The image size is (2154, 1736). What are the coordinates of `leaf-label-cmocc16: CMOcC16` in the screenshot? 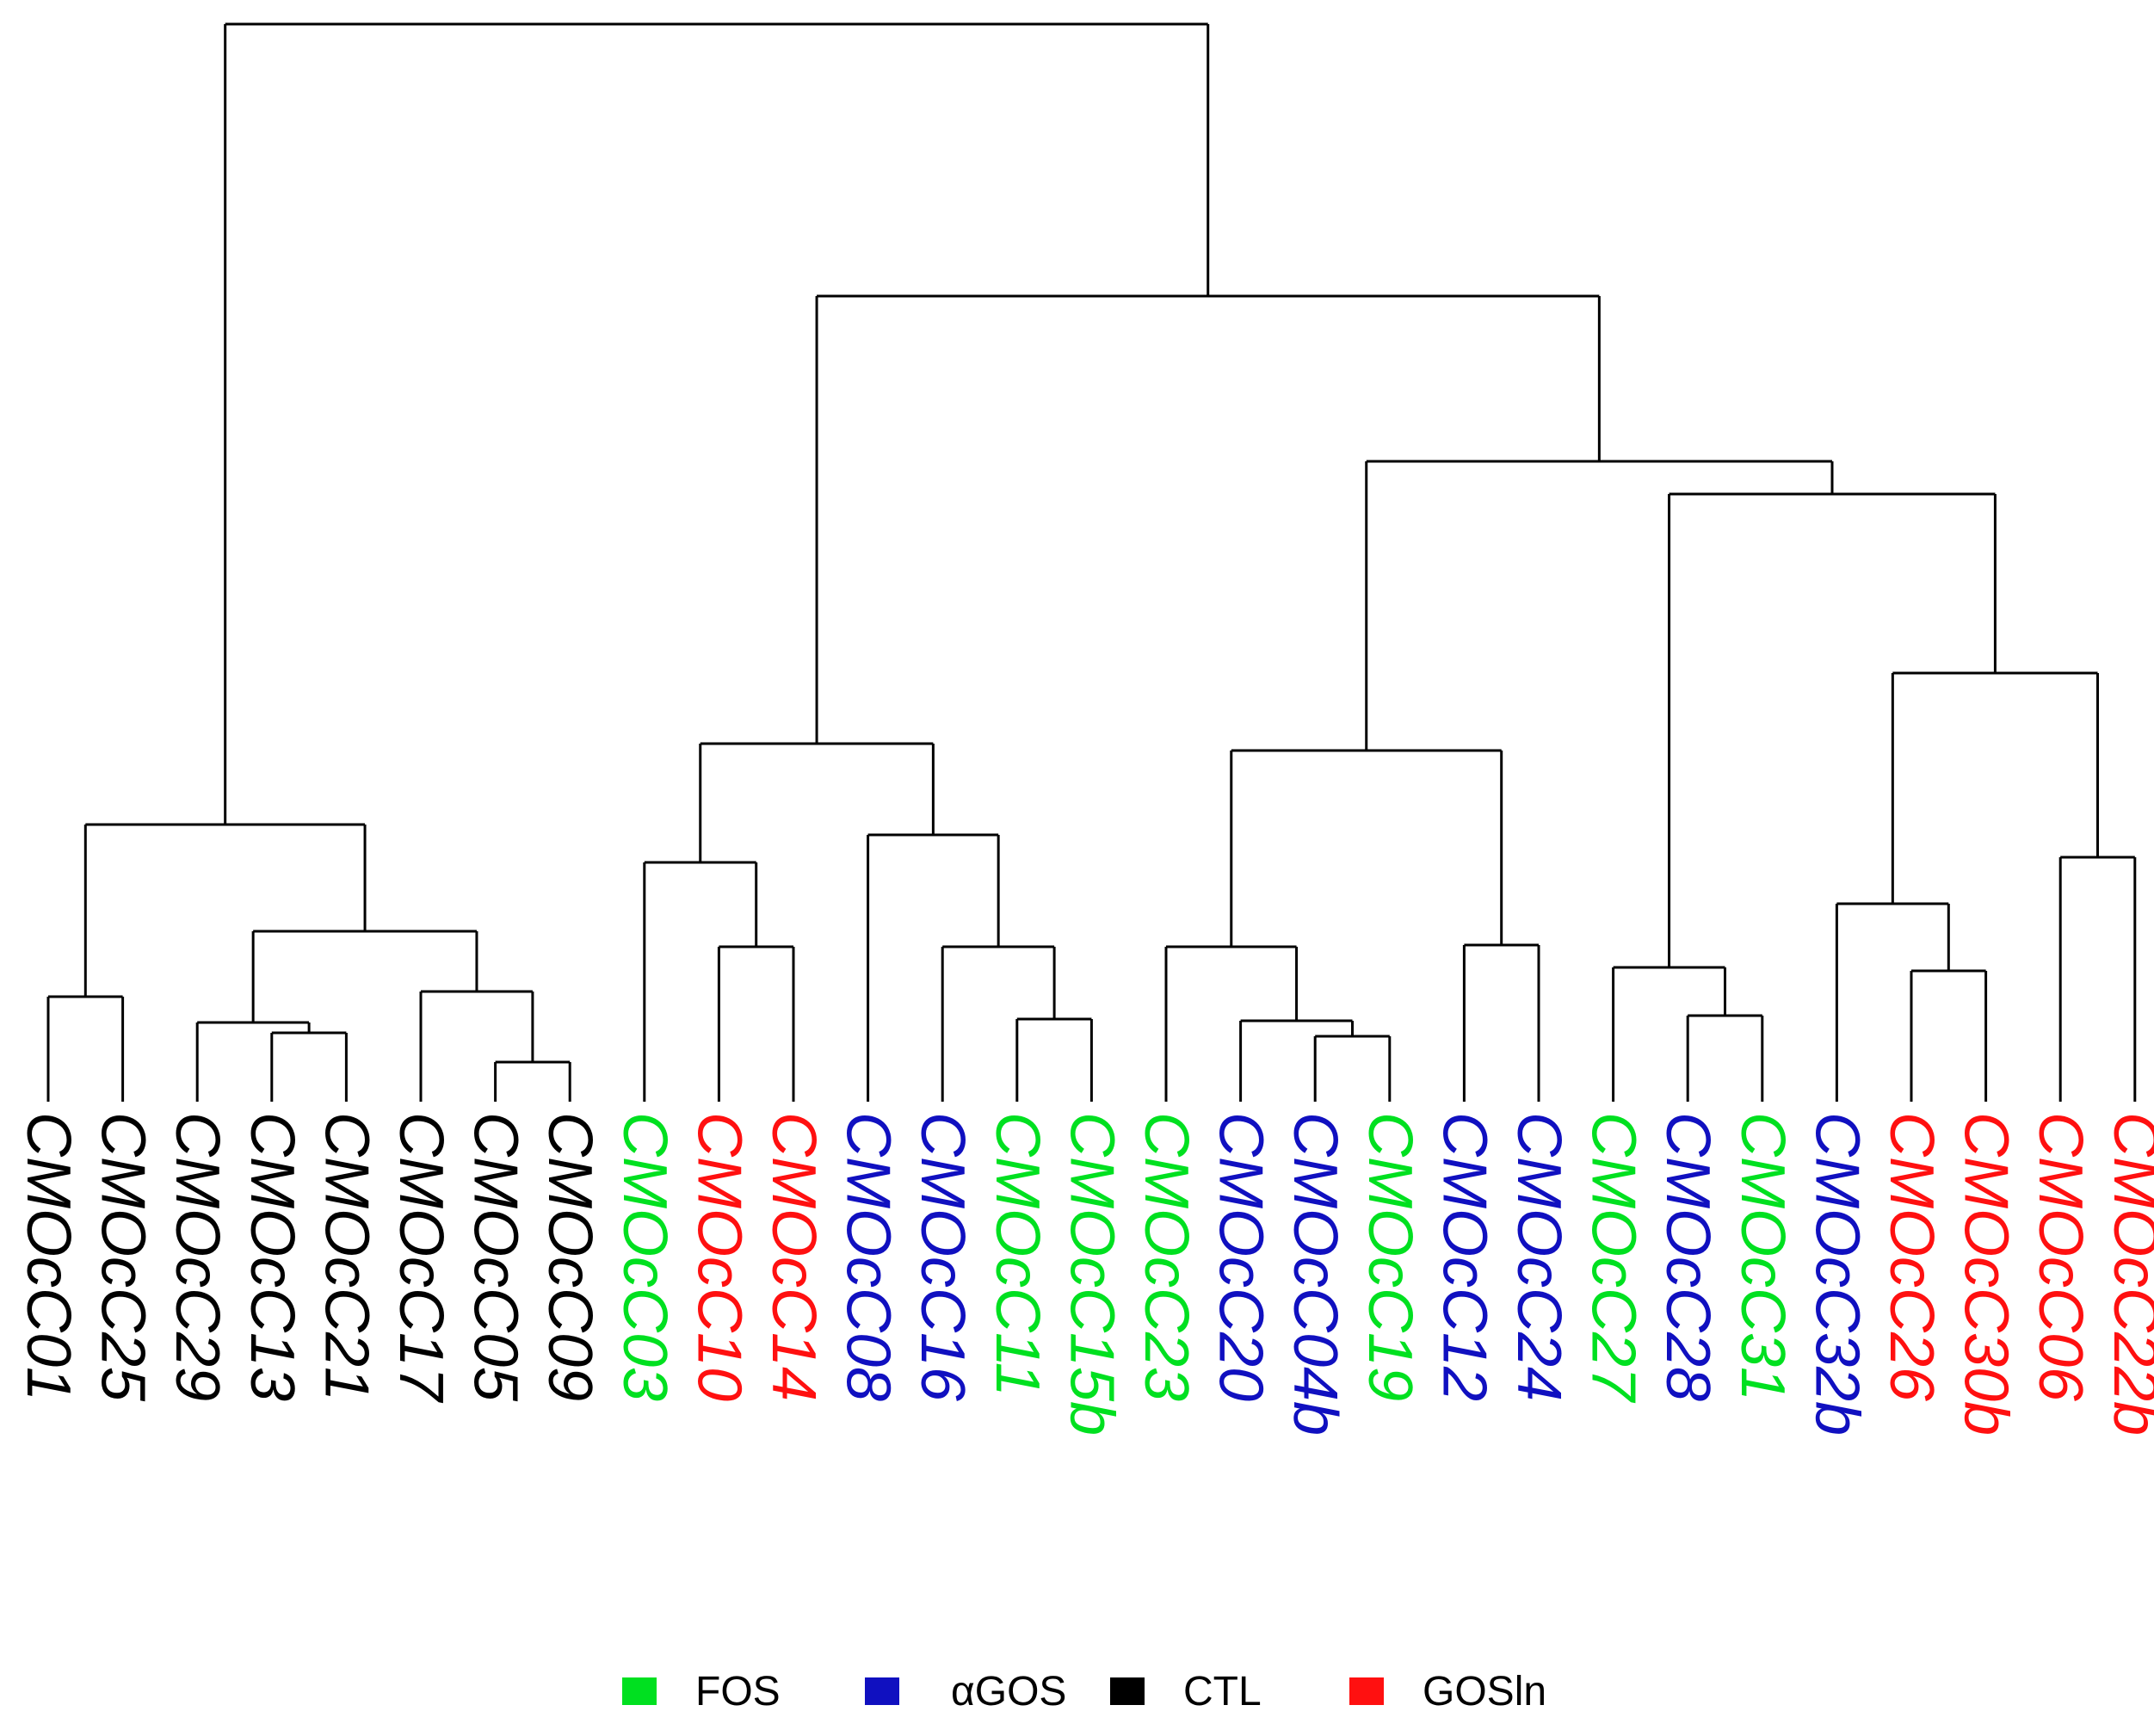 It's located at (942, 1257).